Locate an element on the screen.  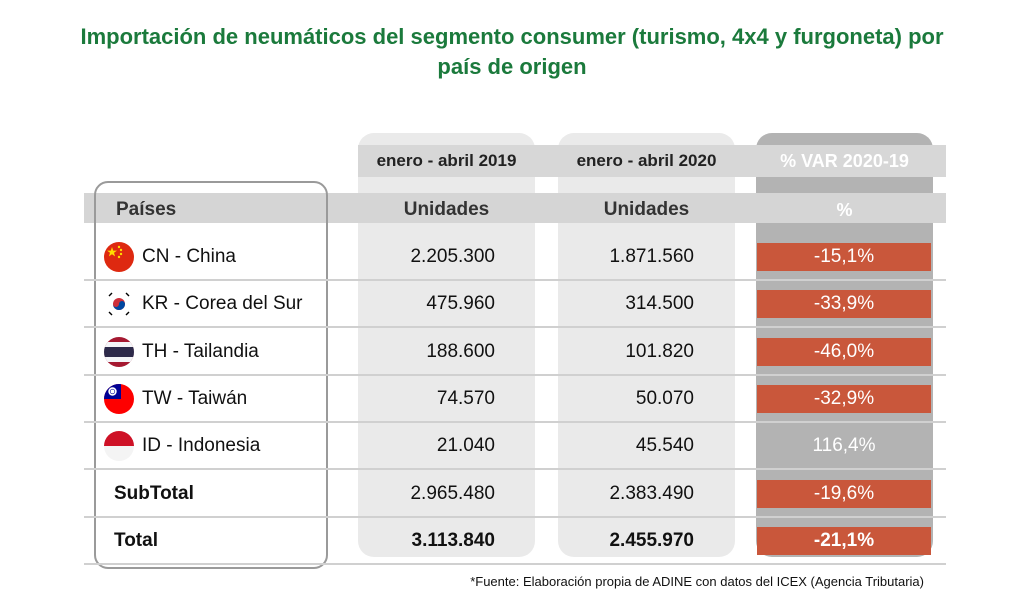
var-value: -46,0% is located at coordinates (844, 351).